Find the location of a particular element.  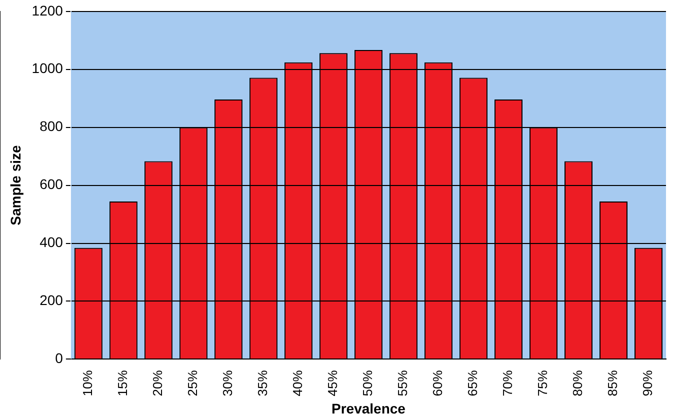

x-tick-label: 65% is located at coordinates (472, 383).